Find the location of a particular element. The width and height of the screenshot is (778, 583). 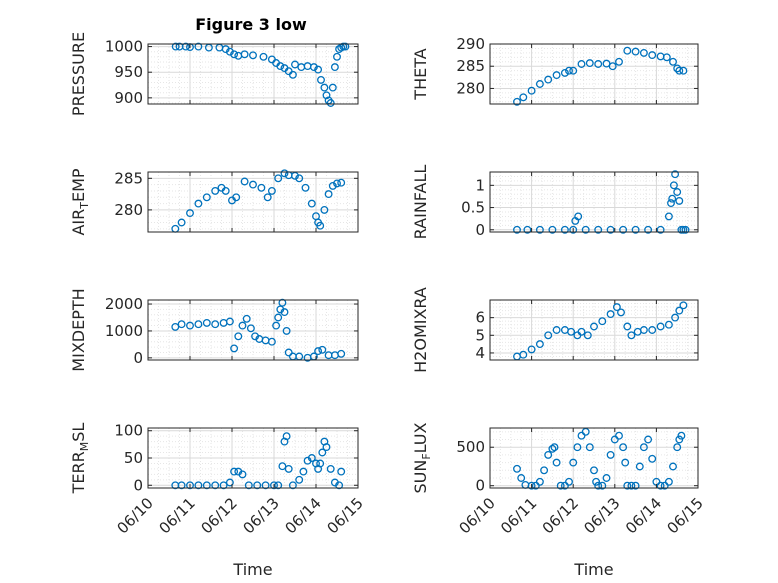

x-tick-label: 06/11 is located at coordinates (518, 515).